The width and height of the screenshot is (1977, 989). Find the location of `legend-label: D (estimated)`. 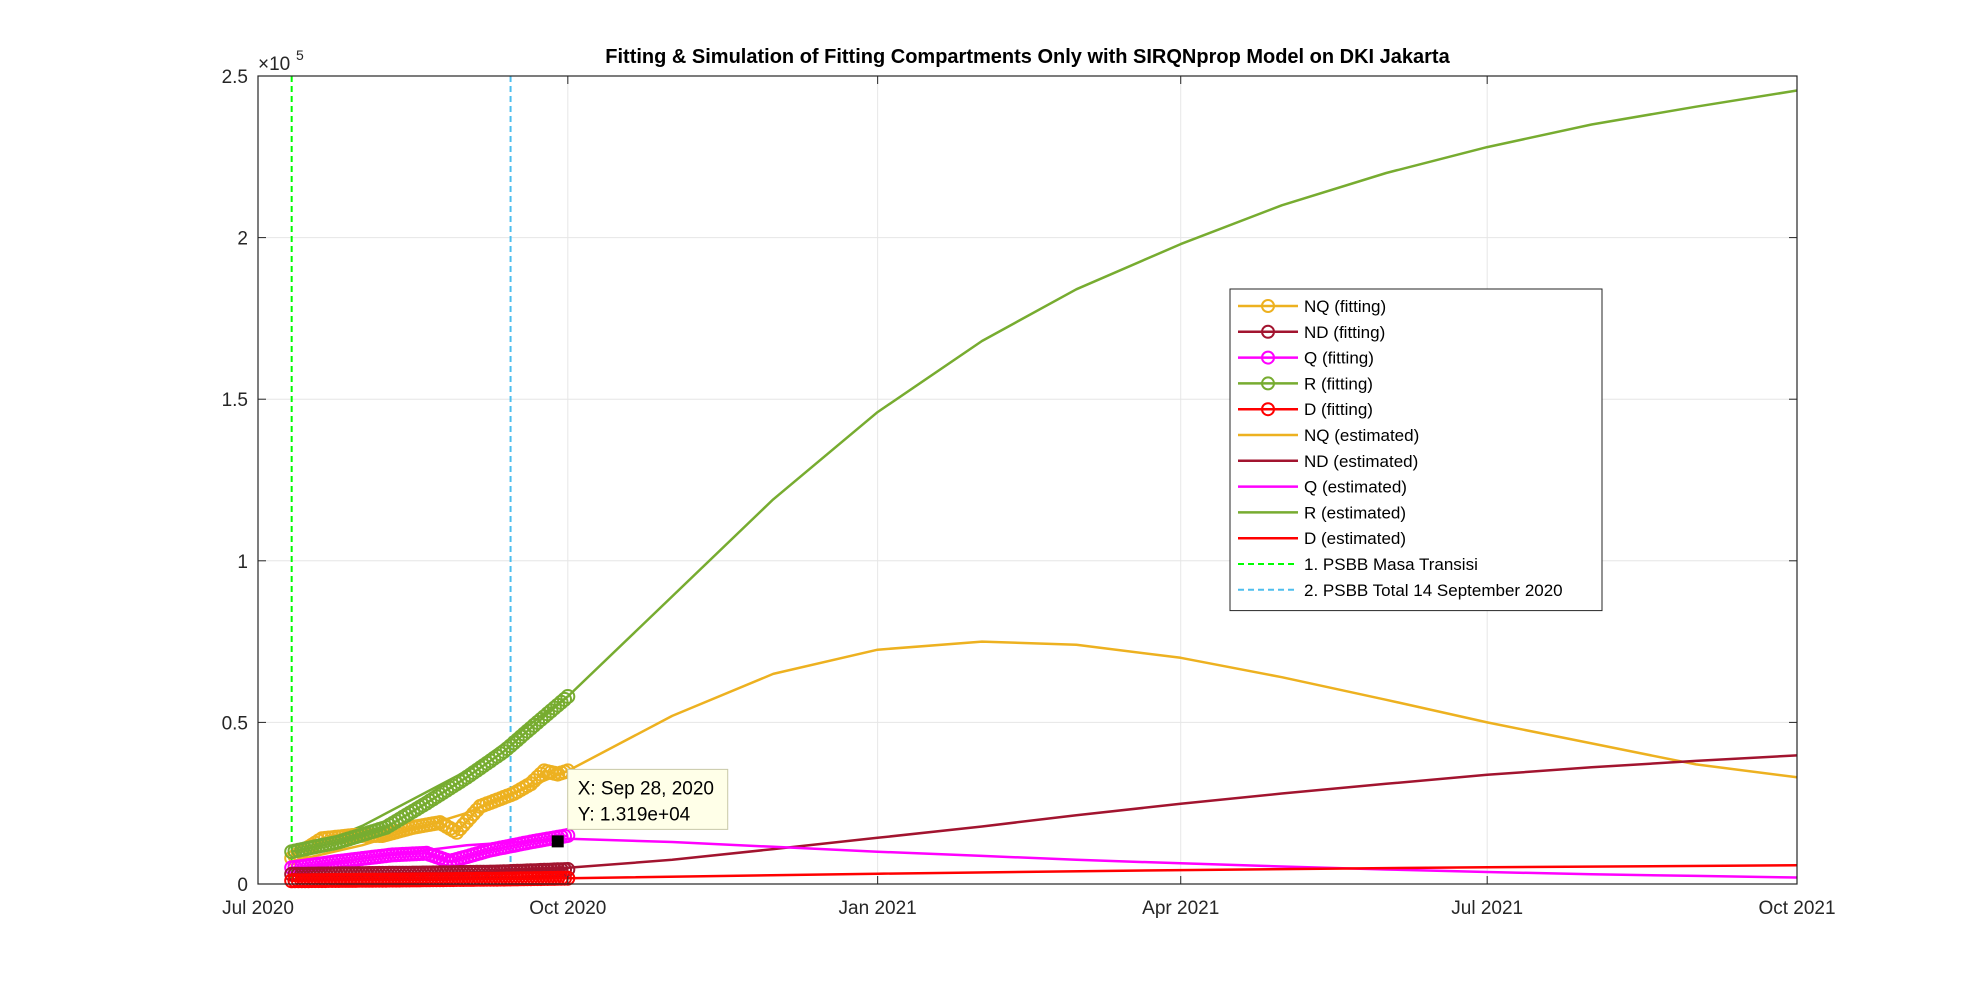

legend-label: D (estimated) is located at coordinates (1355, 538).